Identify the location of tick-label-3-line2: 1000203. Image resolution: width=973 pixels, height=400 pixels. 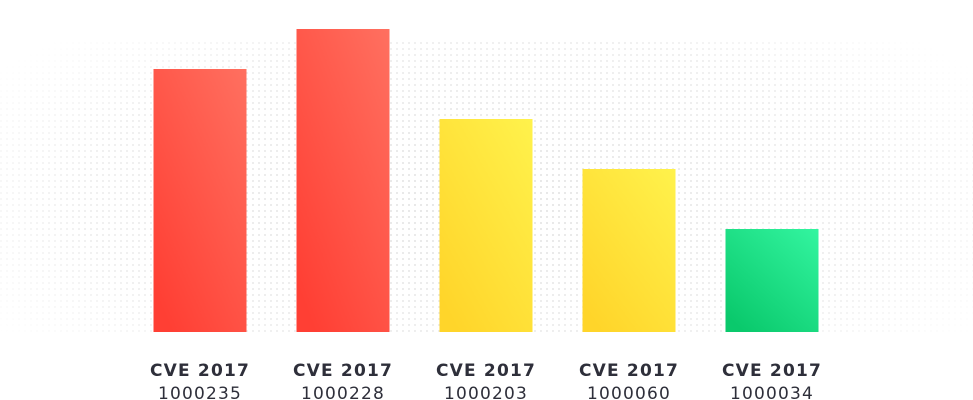
(486, 392).